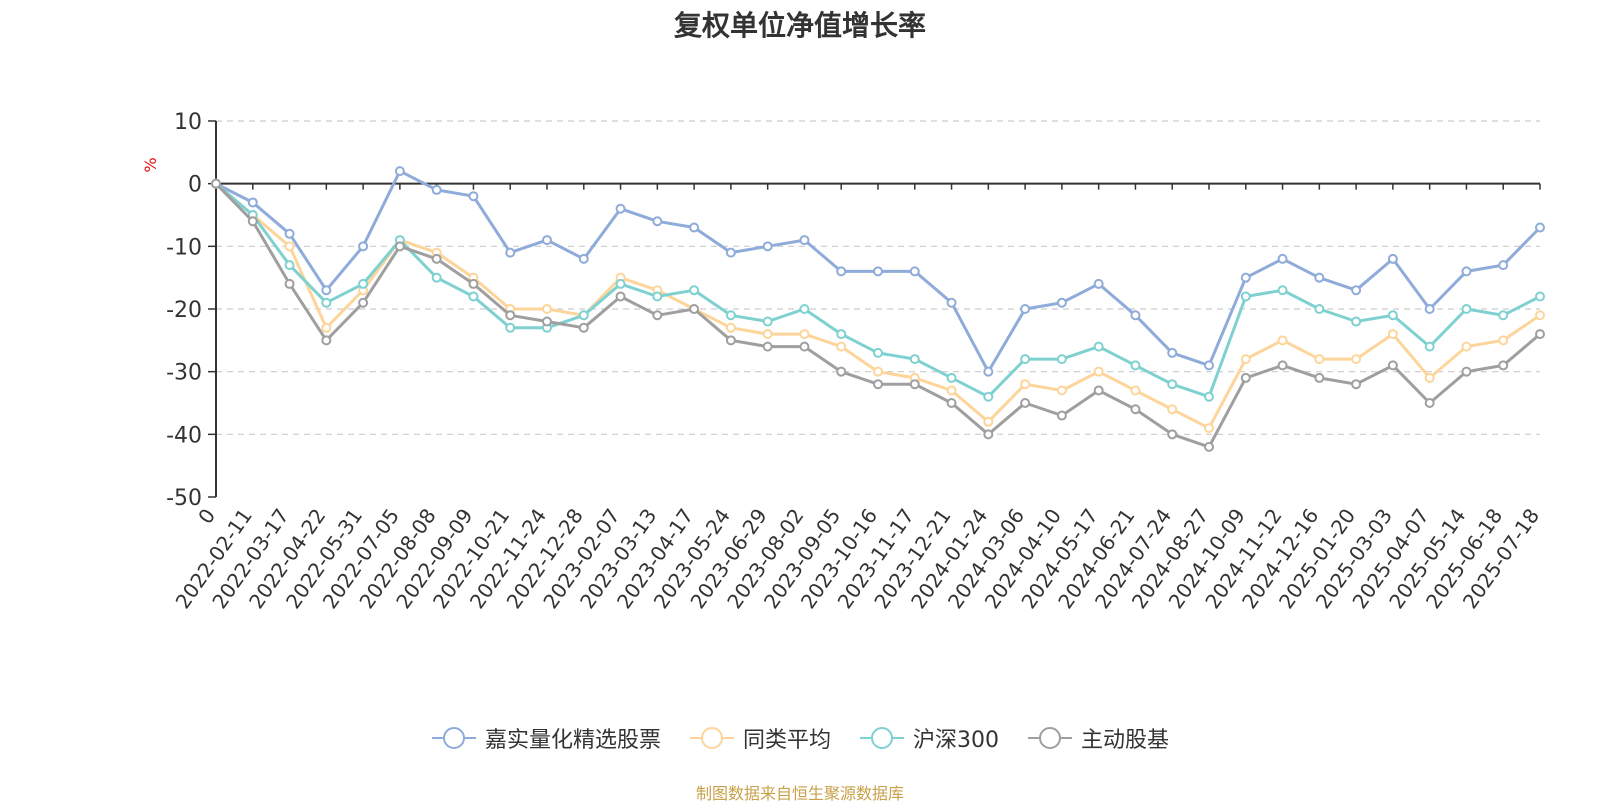 The height and width of the screenshot is (804, 1600). What do you see at coordinates (799, 793) in the screenshot?
I see `source-note: 制图数据来自恒生聚源数据库` at bounding box center [799, 793].